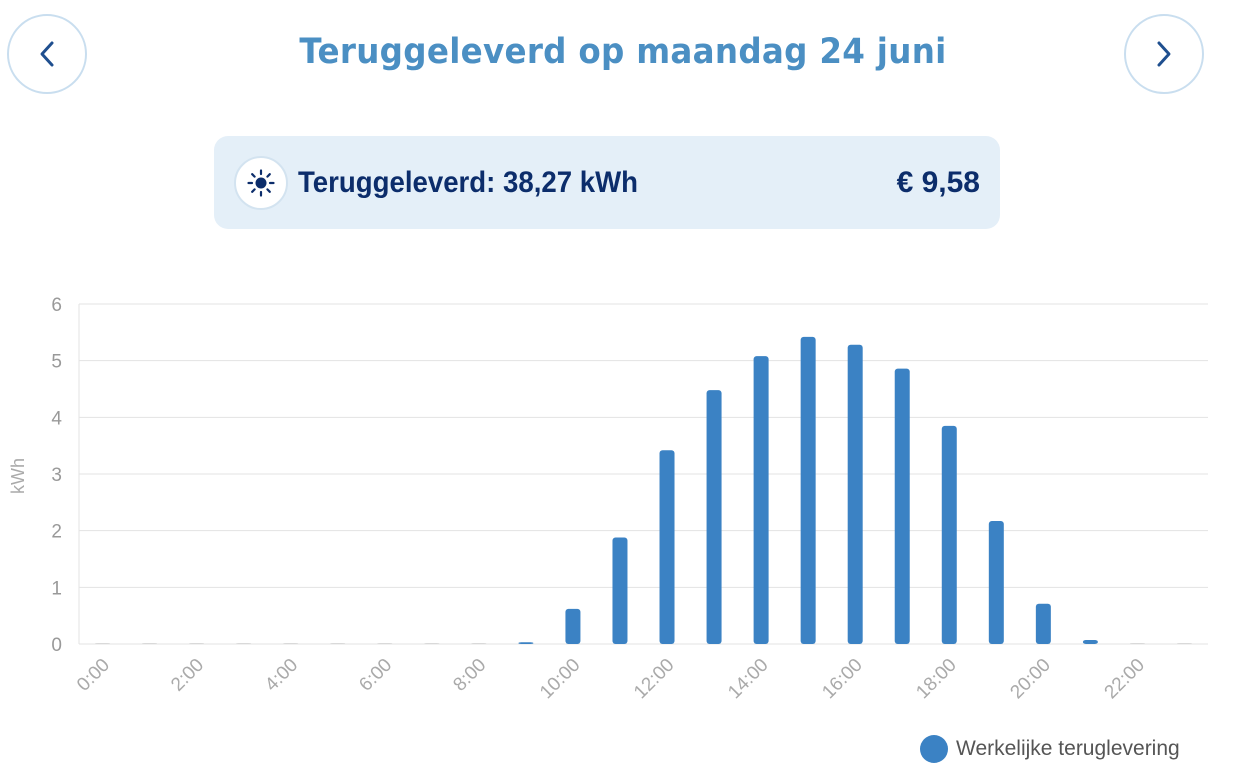 The height and width of the screenshot is (770, 1246). I want to click on sun-badge, so click(261, 182).